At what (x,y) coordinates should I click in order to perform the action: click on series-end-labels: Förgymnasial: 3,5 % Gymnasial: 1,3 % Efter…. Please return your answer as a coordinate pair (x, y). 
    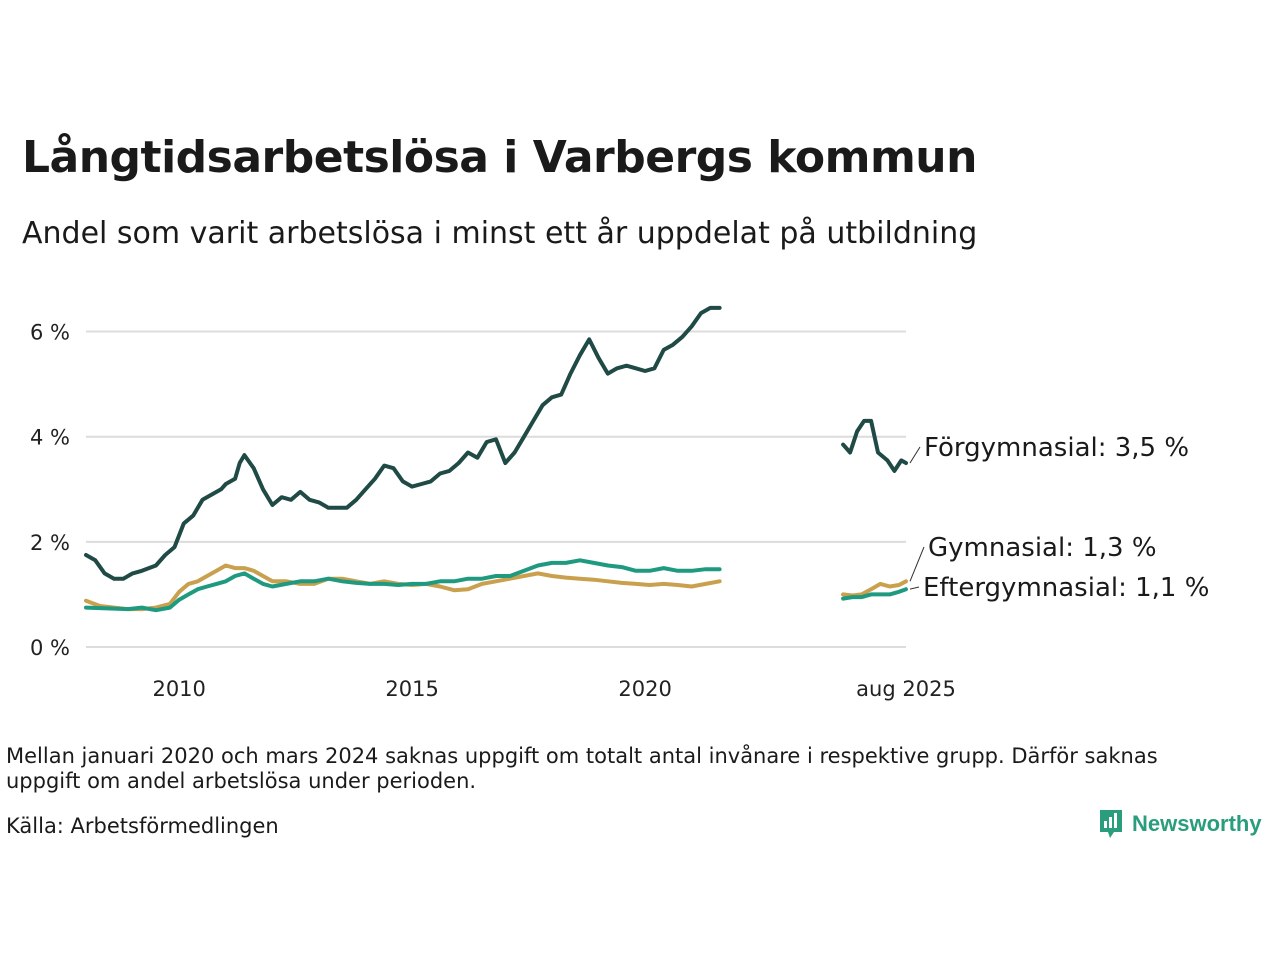
    Looking at the image, I should click on (1059, 518).